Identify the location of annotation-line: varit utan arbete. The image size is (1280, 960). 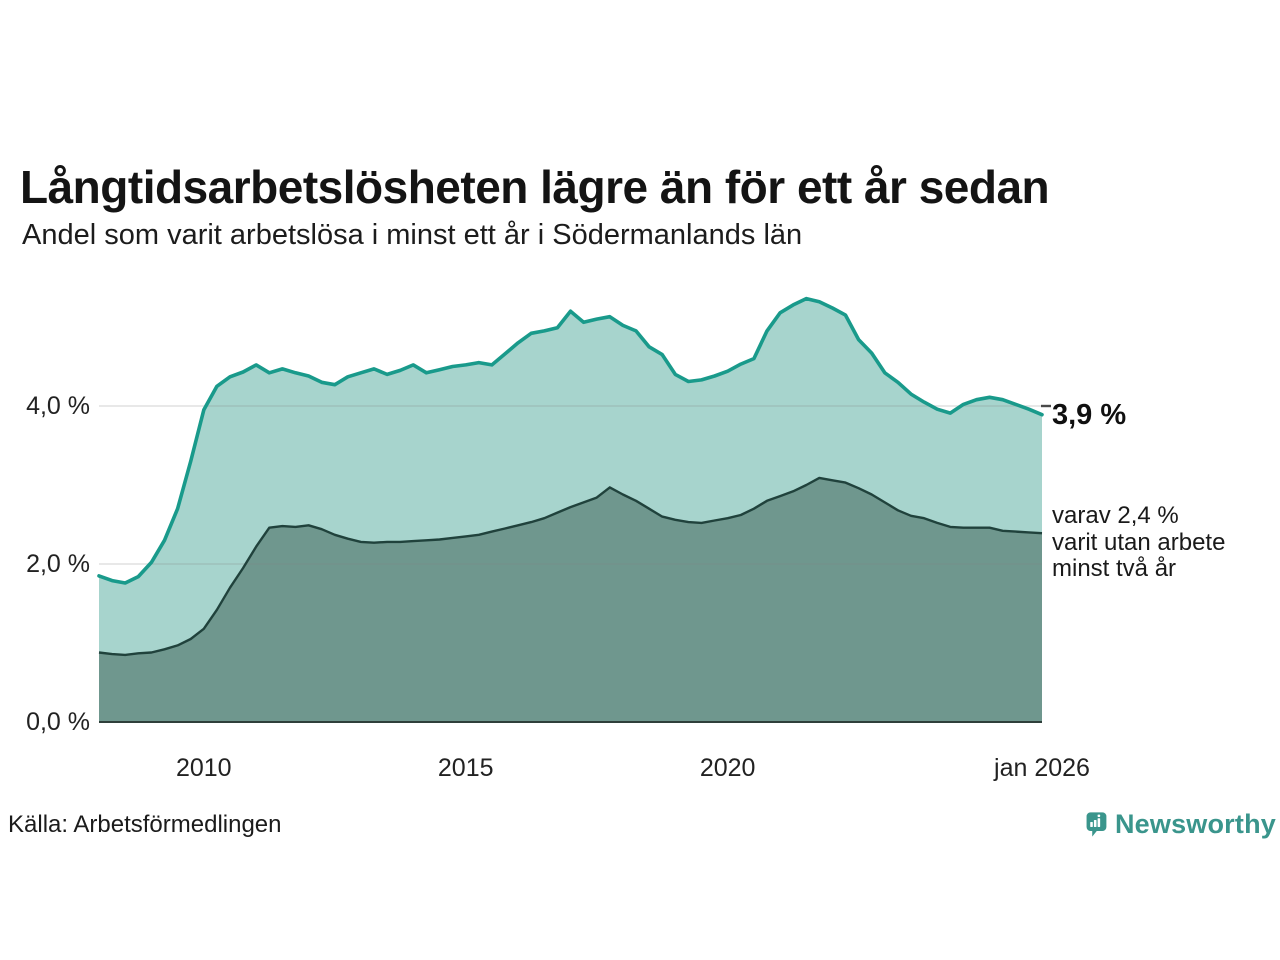
(1139, 542).